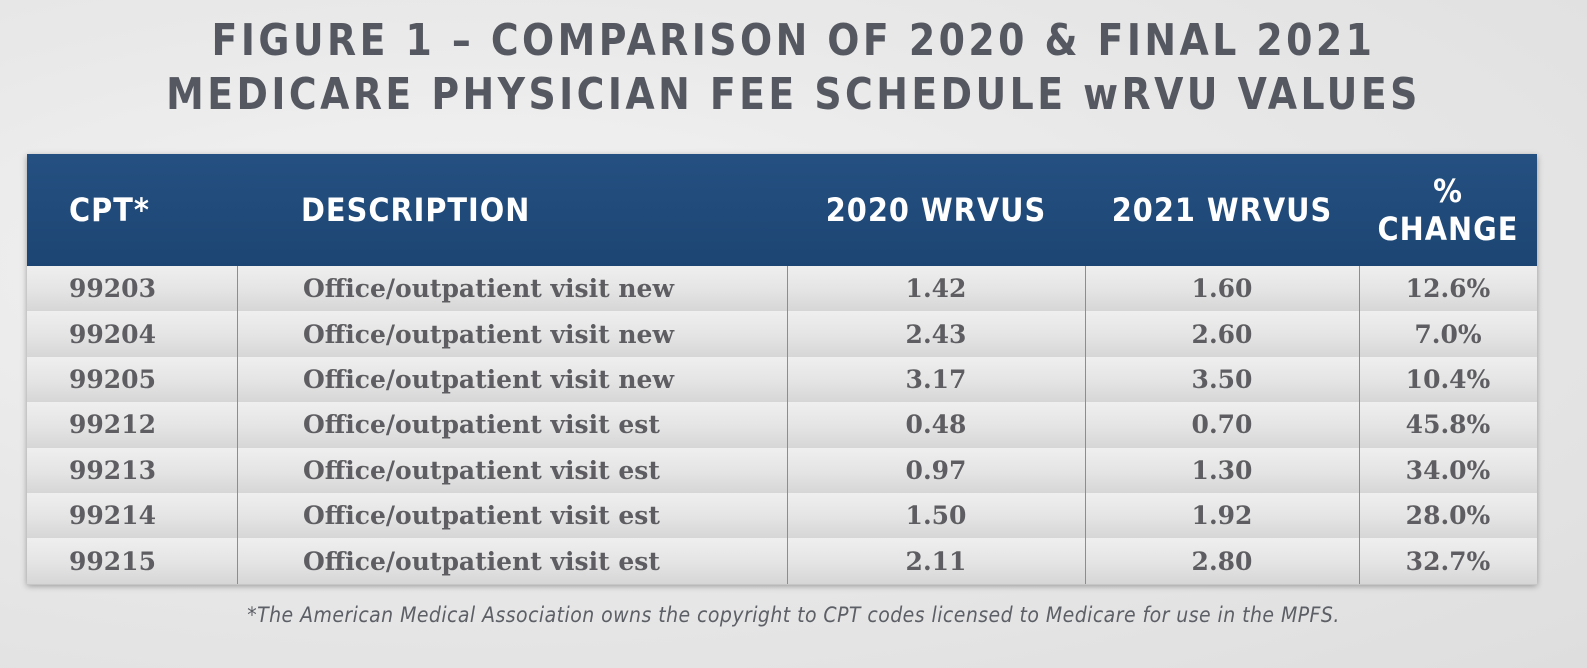 This screenshot has width=1587, height=668. What do you see at coordinates (936, 470) in the screenshot?
I see `cell-2020-wrvu: 0.97` at bounding box center [936, 470].